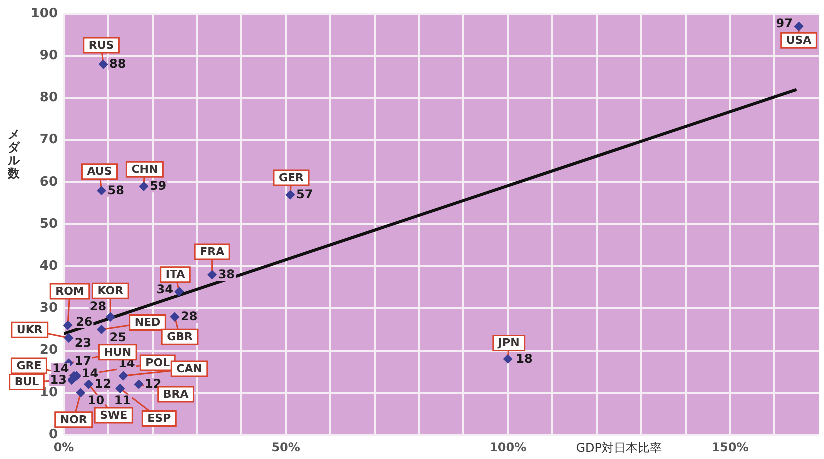 This screenshot has width=824, height=459. I want to click on data-label: 12, so click(103, 384).